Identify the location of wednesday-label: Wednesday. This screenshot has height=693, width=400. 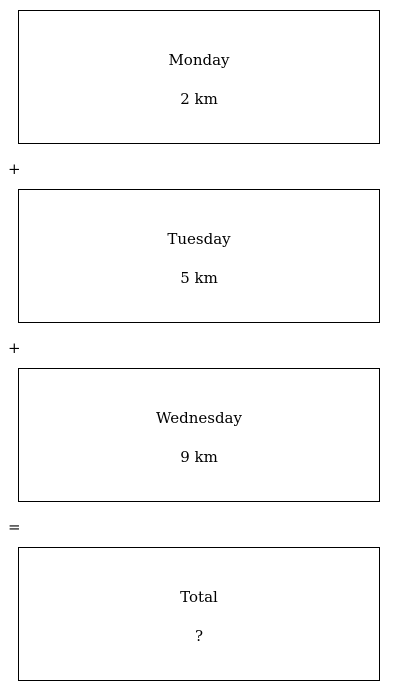
(199, 418).